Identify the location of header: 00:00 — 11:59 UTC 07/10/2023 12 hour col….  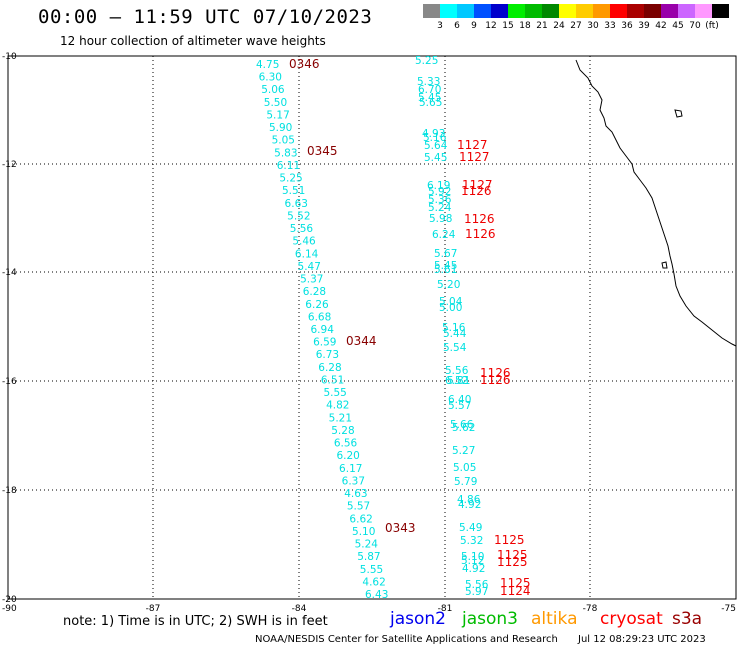
(370, 26).